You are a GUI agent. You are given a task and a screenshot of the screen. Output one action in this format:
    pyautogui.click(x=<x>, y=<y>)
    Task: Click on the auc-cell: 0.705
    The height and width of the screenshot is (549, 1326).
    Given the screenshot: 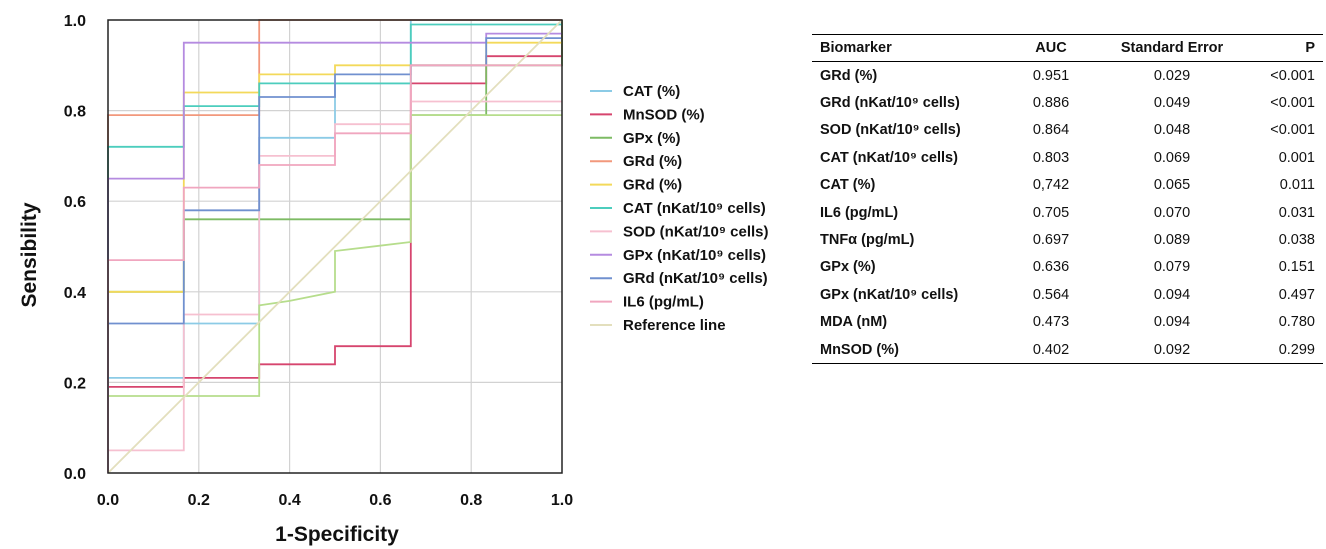 What is the action you would take?
    pyautogui.click(x=1051, y=212)
    